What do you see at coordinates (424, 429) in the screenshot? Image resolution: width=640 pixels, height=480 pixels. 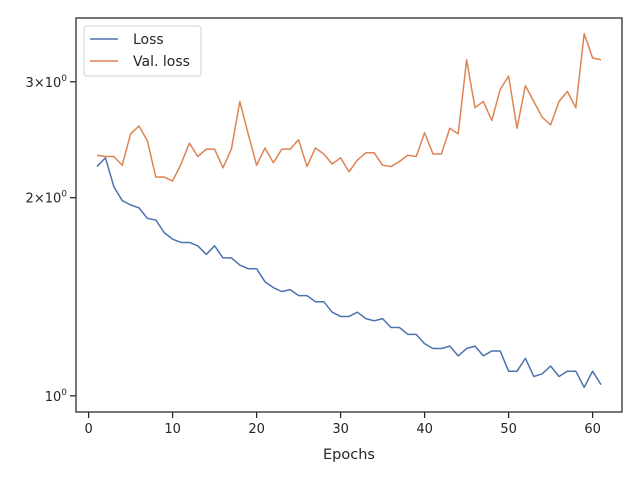 I see `x-tick-label: 40` at bounding box center [424, 429].